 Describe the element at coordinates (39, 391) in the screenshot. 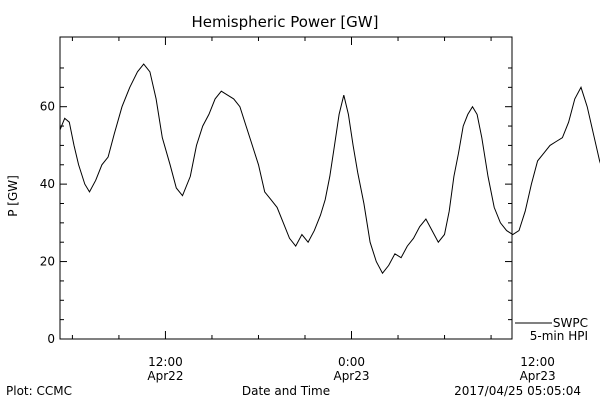

I see `footer-plot-credit: Plot: CCMC` at that location.